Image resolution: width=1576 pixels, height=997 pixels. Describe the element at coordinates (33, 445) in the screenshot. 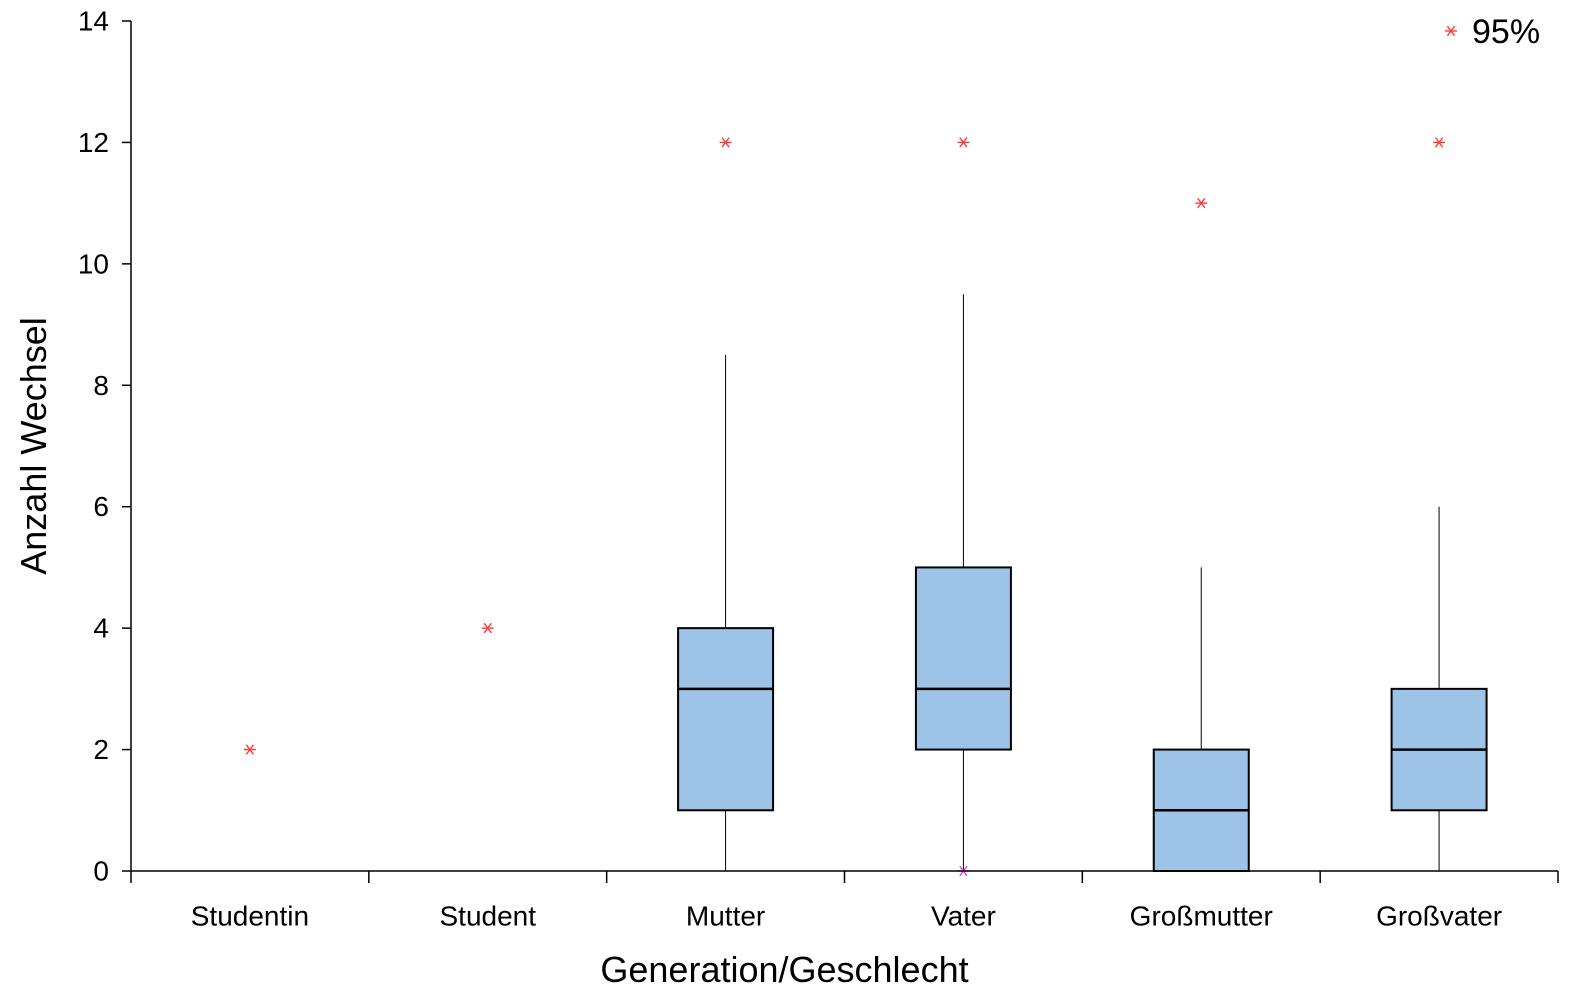

I see `y-axis-title: Anzahl Wechsel` at that location.